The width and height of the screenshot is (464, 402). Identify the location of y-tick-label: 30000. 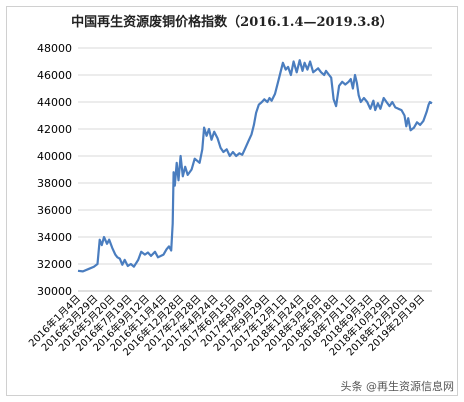
(54, 291).